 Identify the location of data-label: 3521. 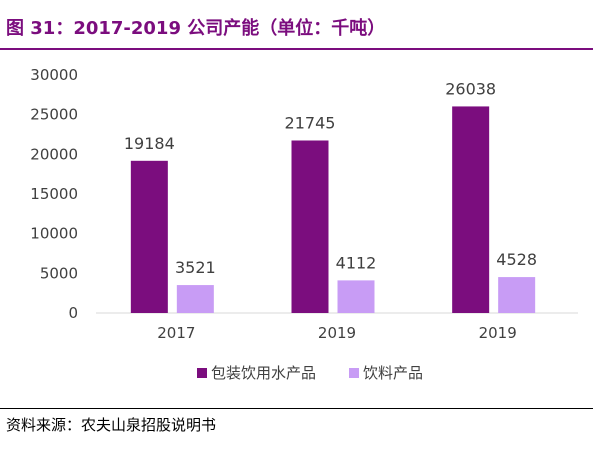
(195, 267).